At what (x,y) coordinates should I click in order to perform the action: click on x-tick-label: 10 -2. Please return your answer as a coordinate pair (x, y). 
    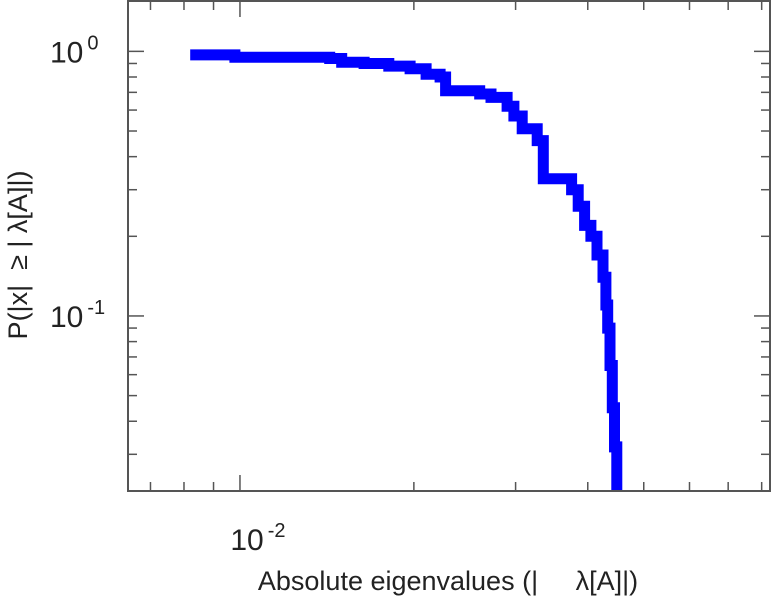
    Looking at the image, I should click on (257, 538).